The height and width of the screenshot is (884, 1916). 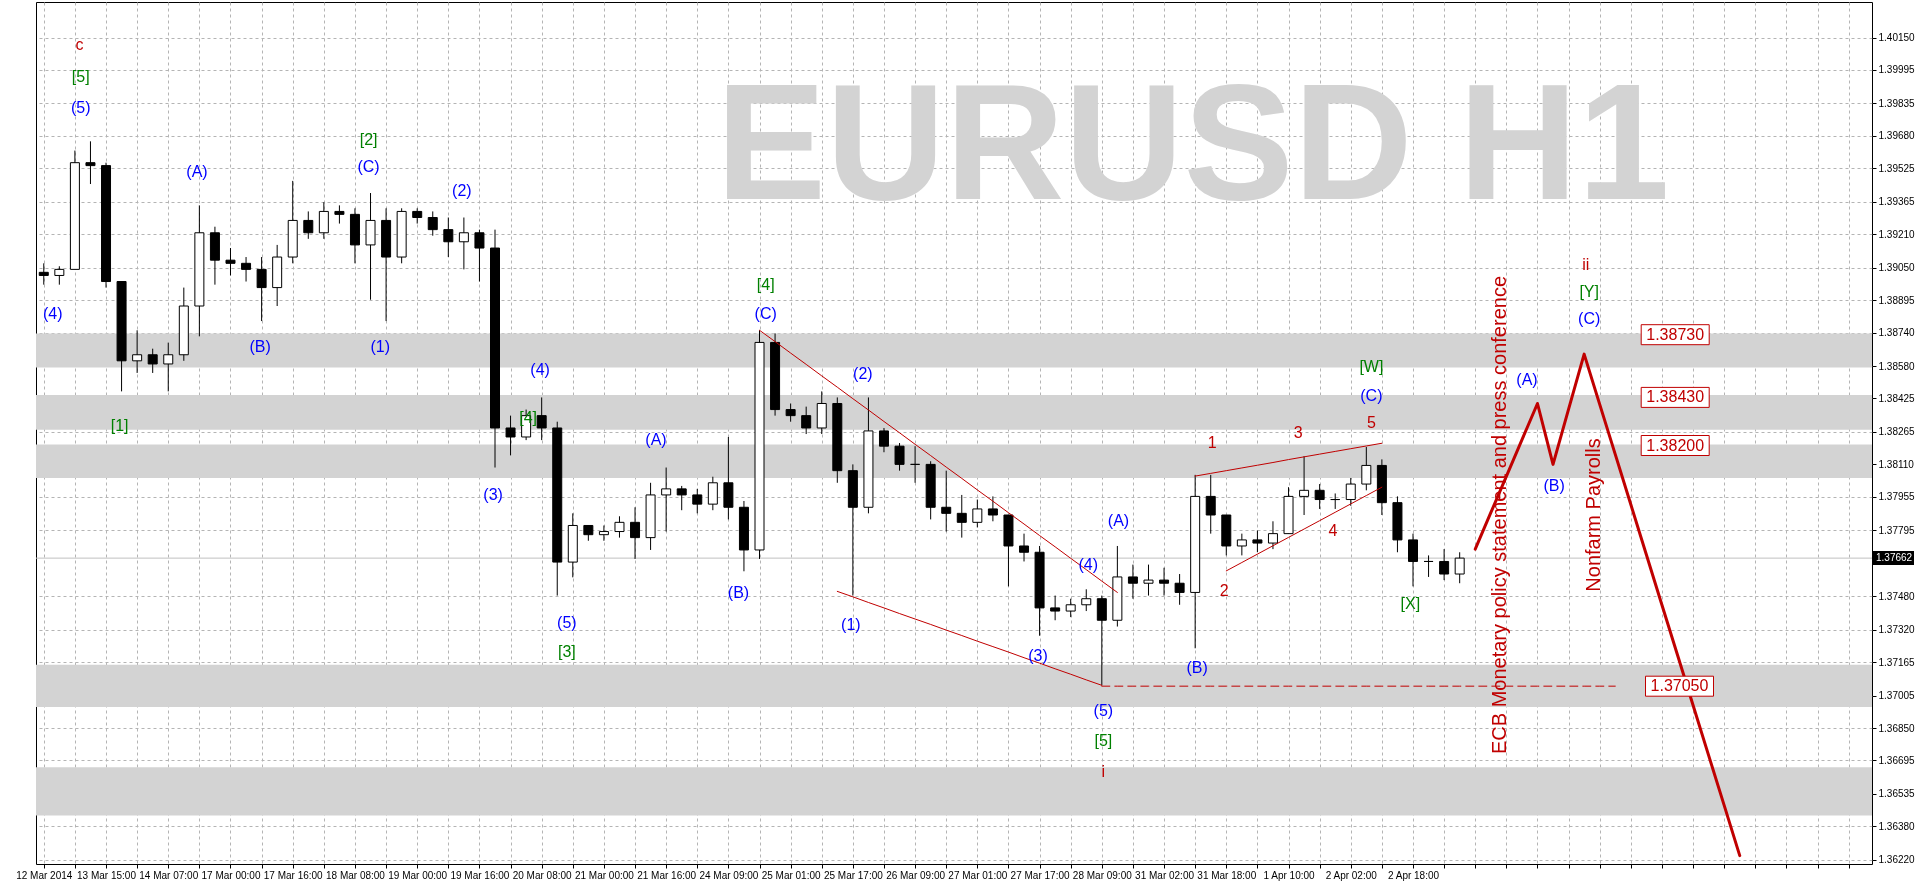 I want to click on x-tick-label: 28 Mar 09:00, so click(x=1102, y=875).